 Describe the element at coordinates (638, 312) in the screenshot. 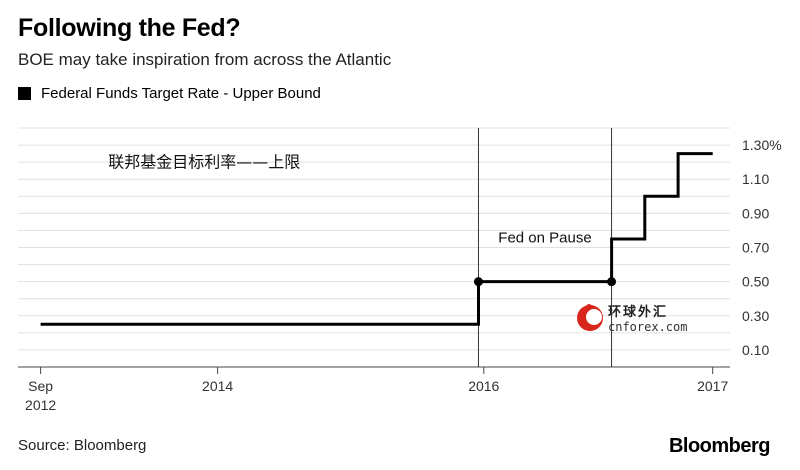

I see `watermark-cn-text: 环球外汇` at that location.